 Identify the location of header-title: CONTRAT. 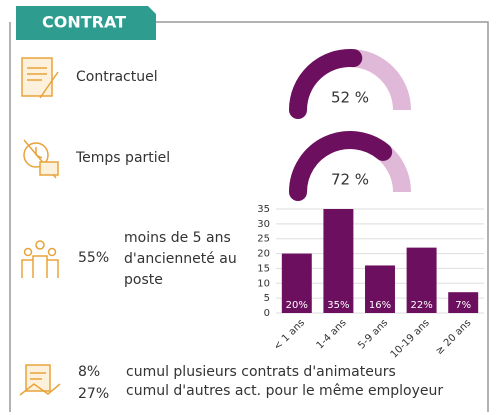
(84, 22).